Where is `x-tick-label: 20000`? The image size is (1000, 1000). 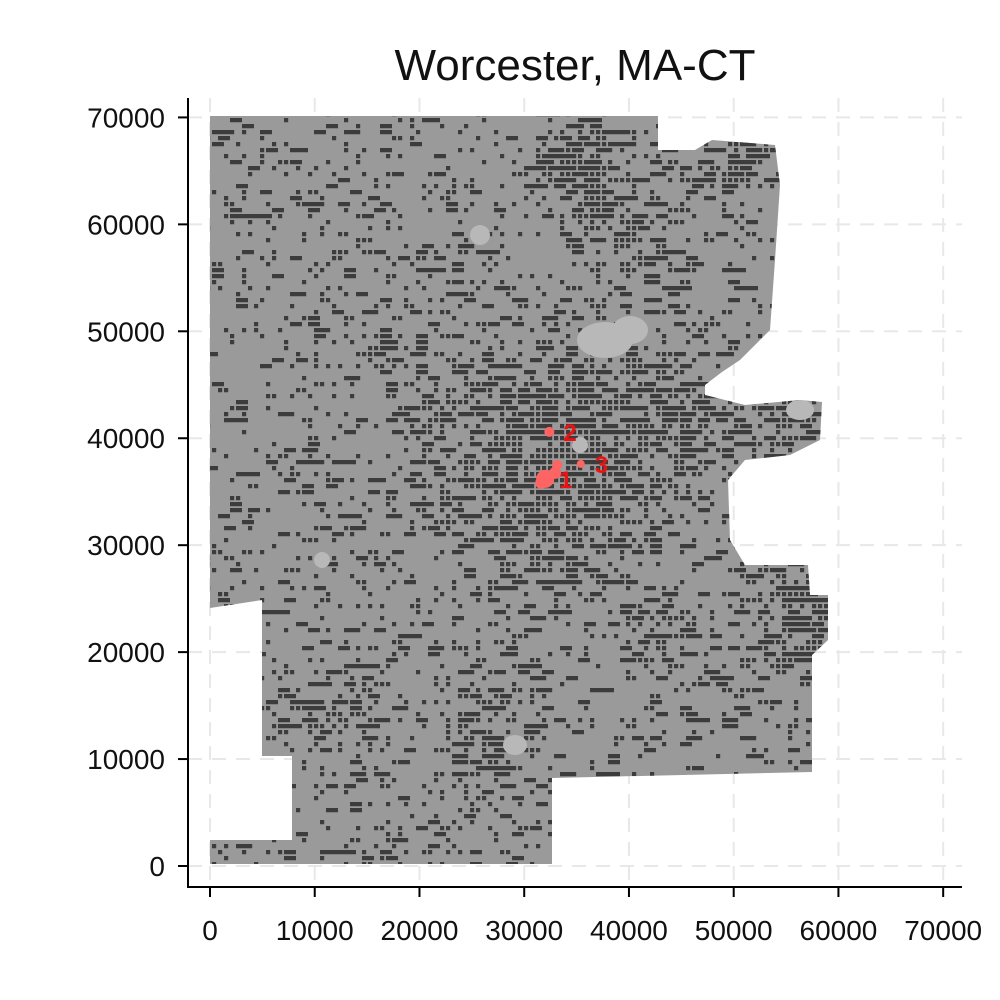
x-tick-label: 20000 is located at coordinates (420, 930).